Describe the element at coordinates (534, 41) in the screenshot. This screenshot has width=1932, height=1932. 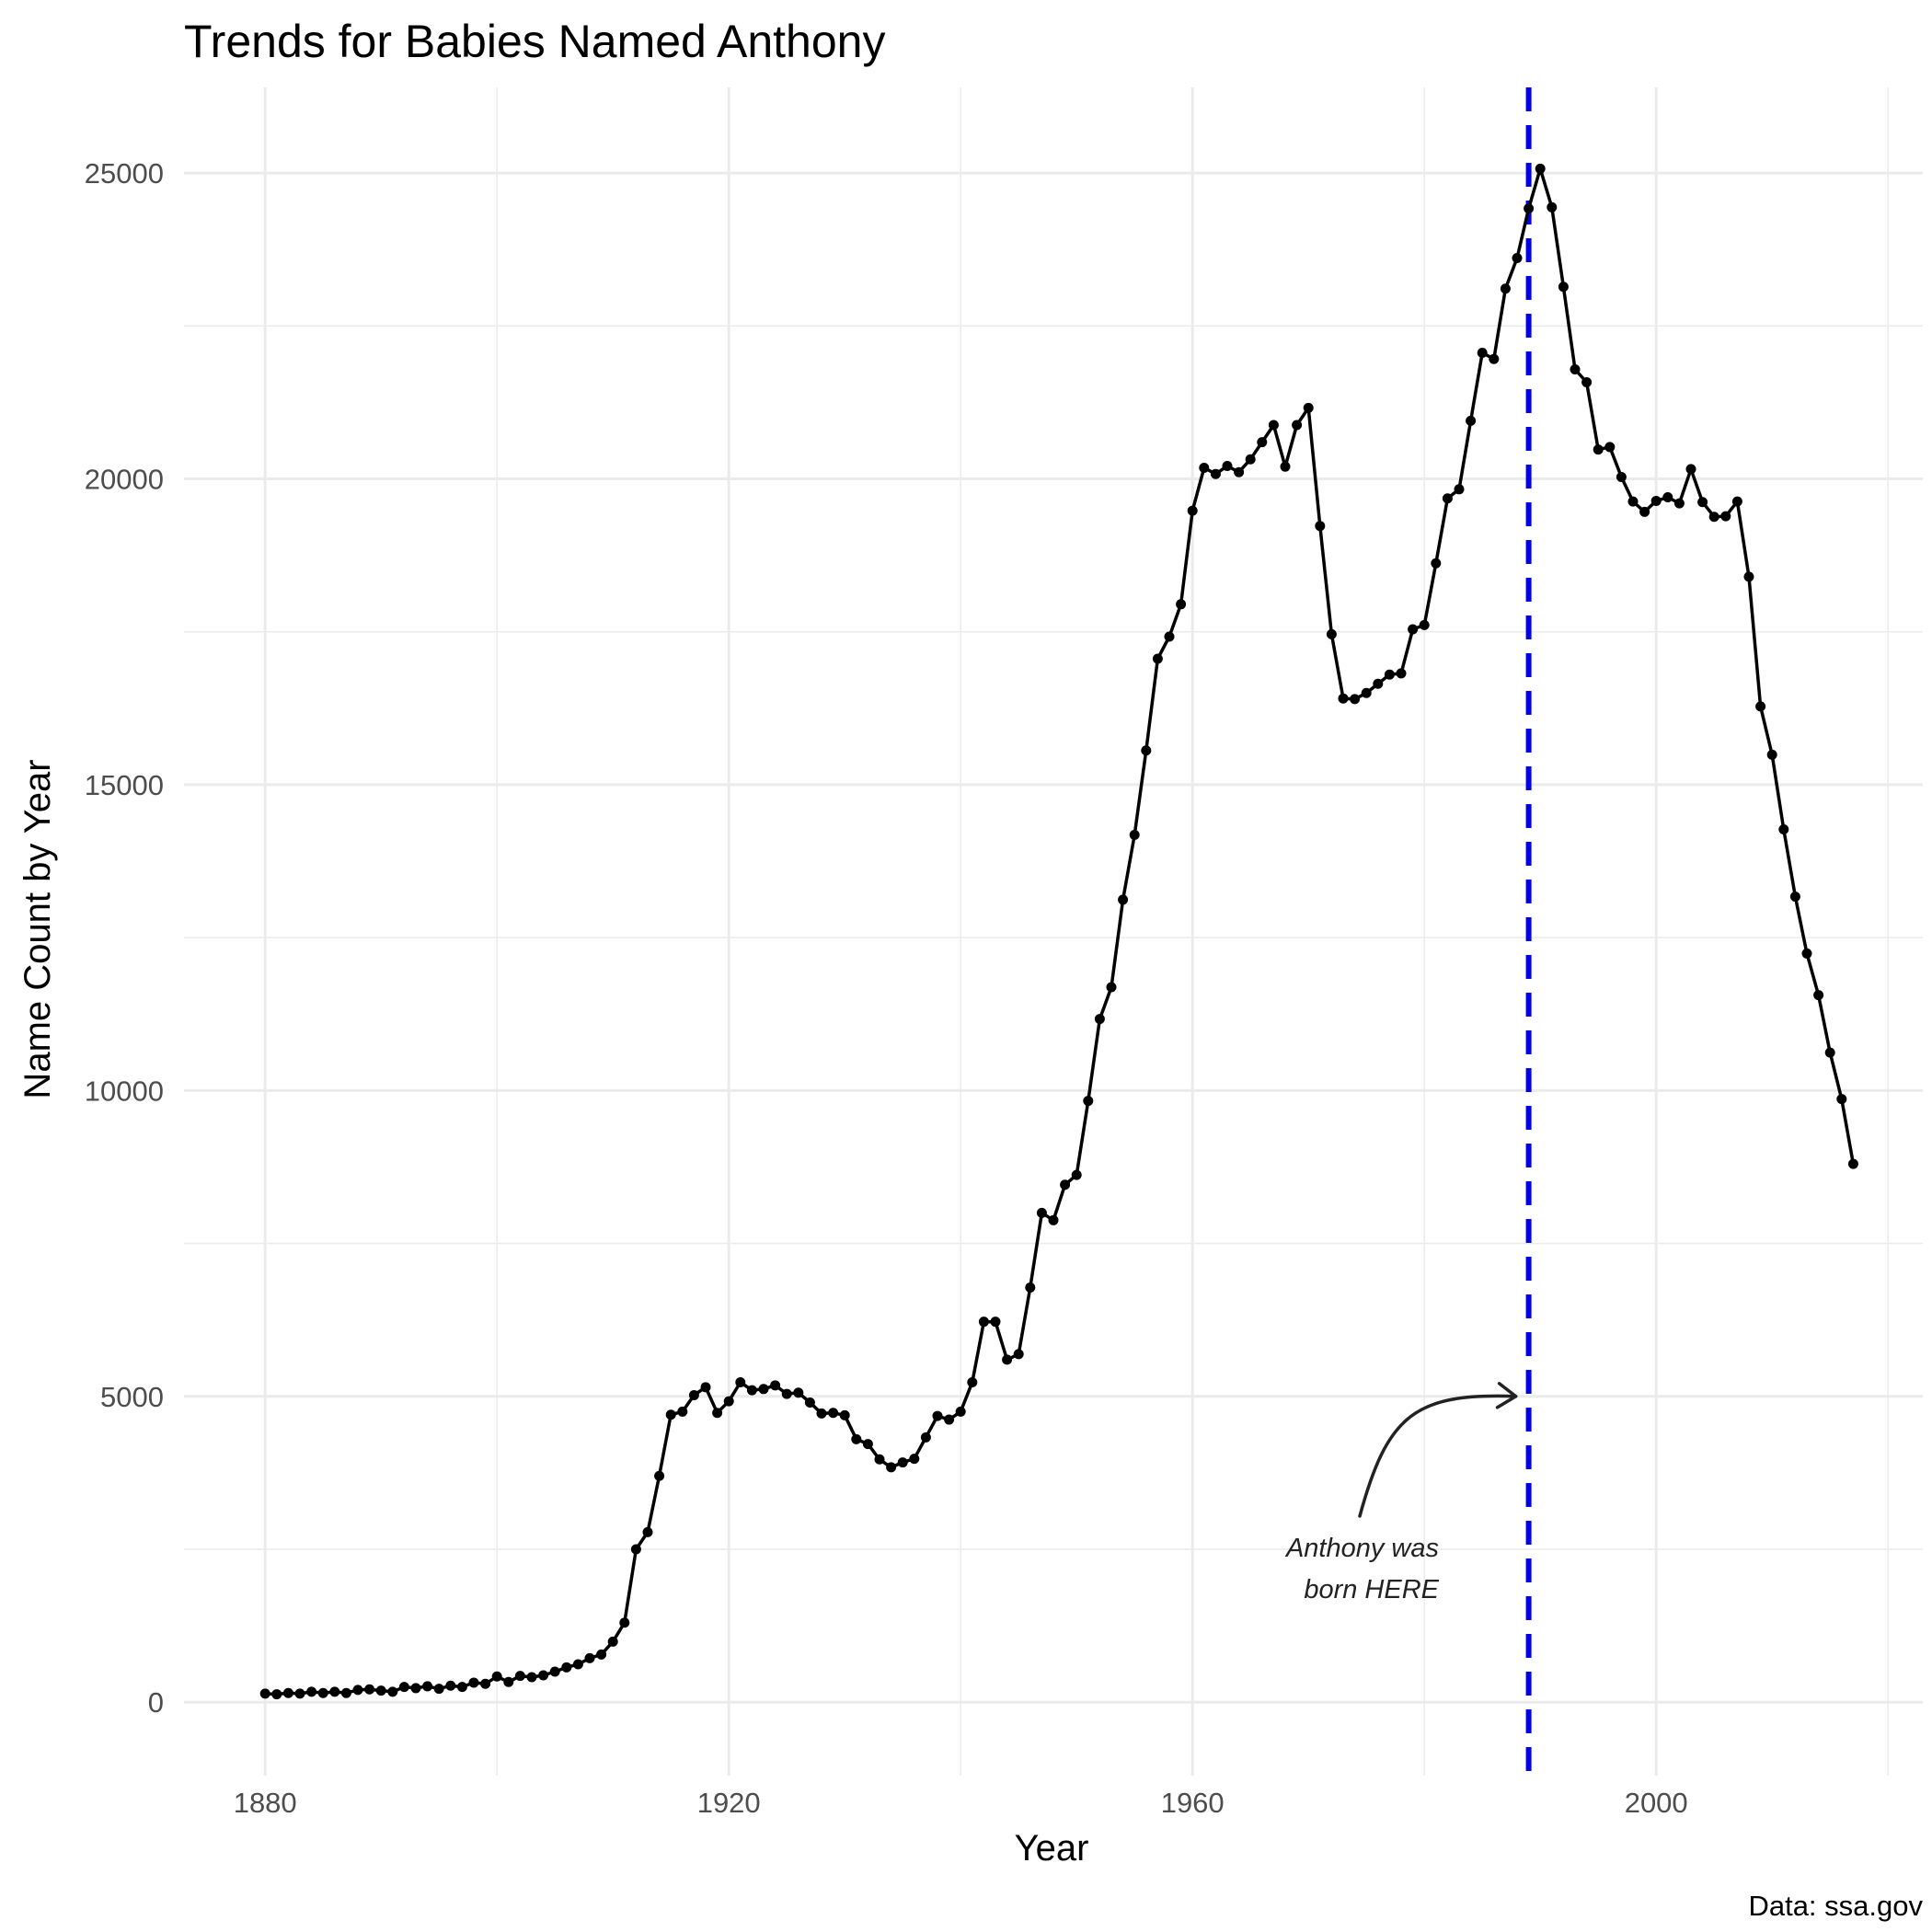
I see `chart-title: Trends for Babies Named Anthony` at that location.